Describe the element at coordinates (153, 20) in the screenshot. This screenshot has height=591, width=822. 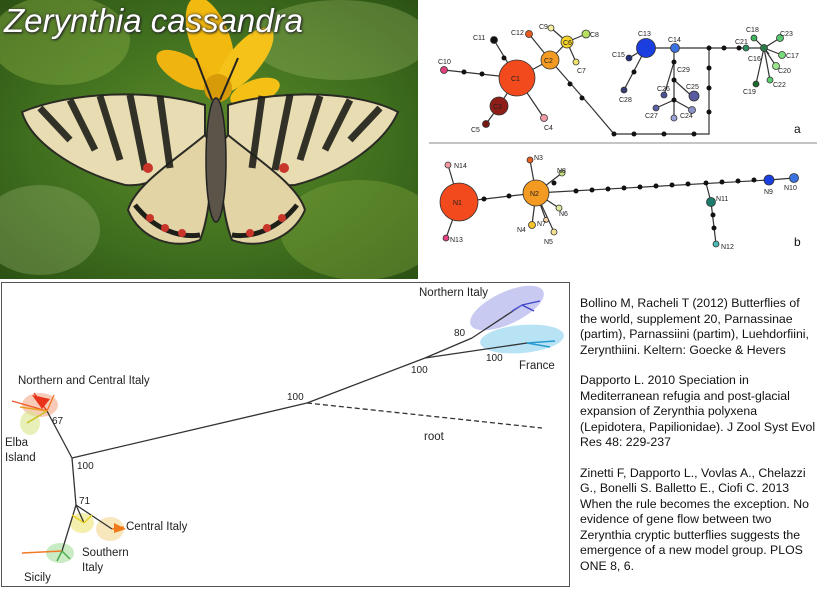
I see `photo-title: Zerynthia cassandra` at that location.